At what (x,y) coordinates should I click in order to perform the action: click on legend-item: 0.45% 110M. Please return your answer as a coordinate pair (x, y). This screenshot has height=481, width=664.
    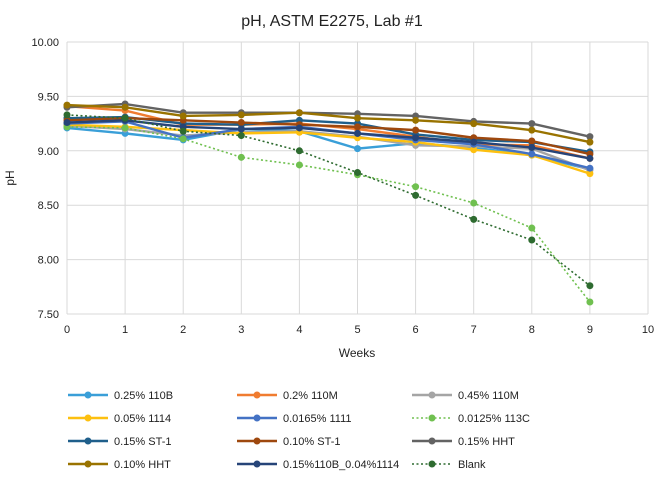
    Looking at the image, I should click on (465, 396).